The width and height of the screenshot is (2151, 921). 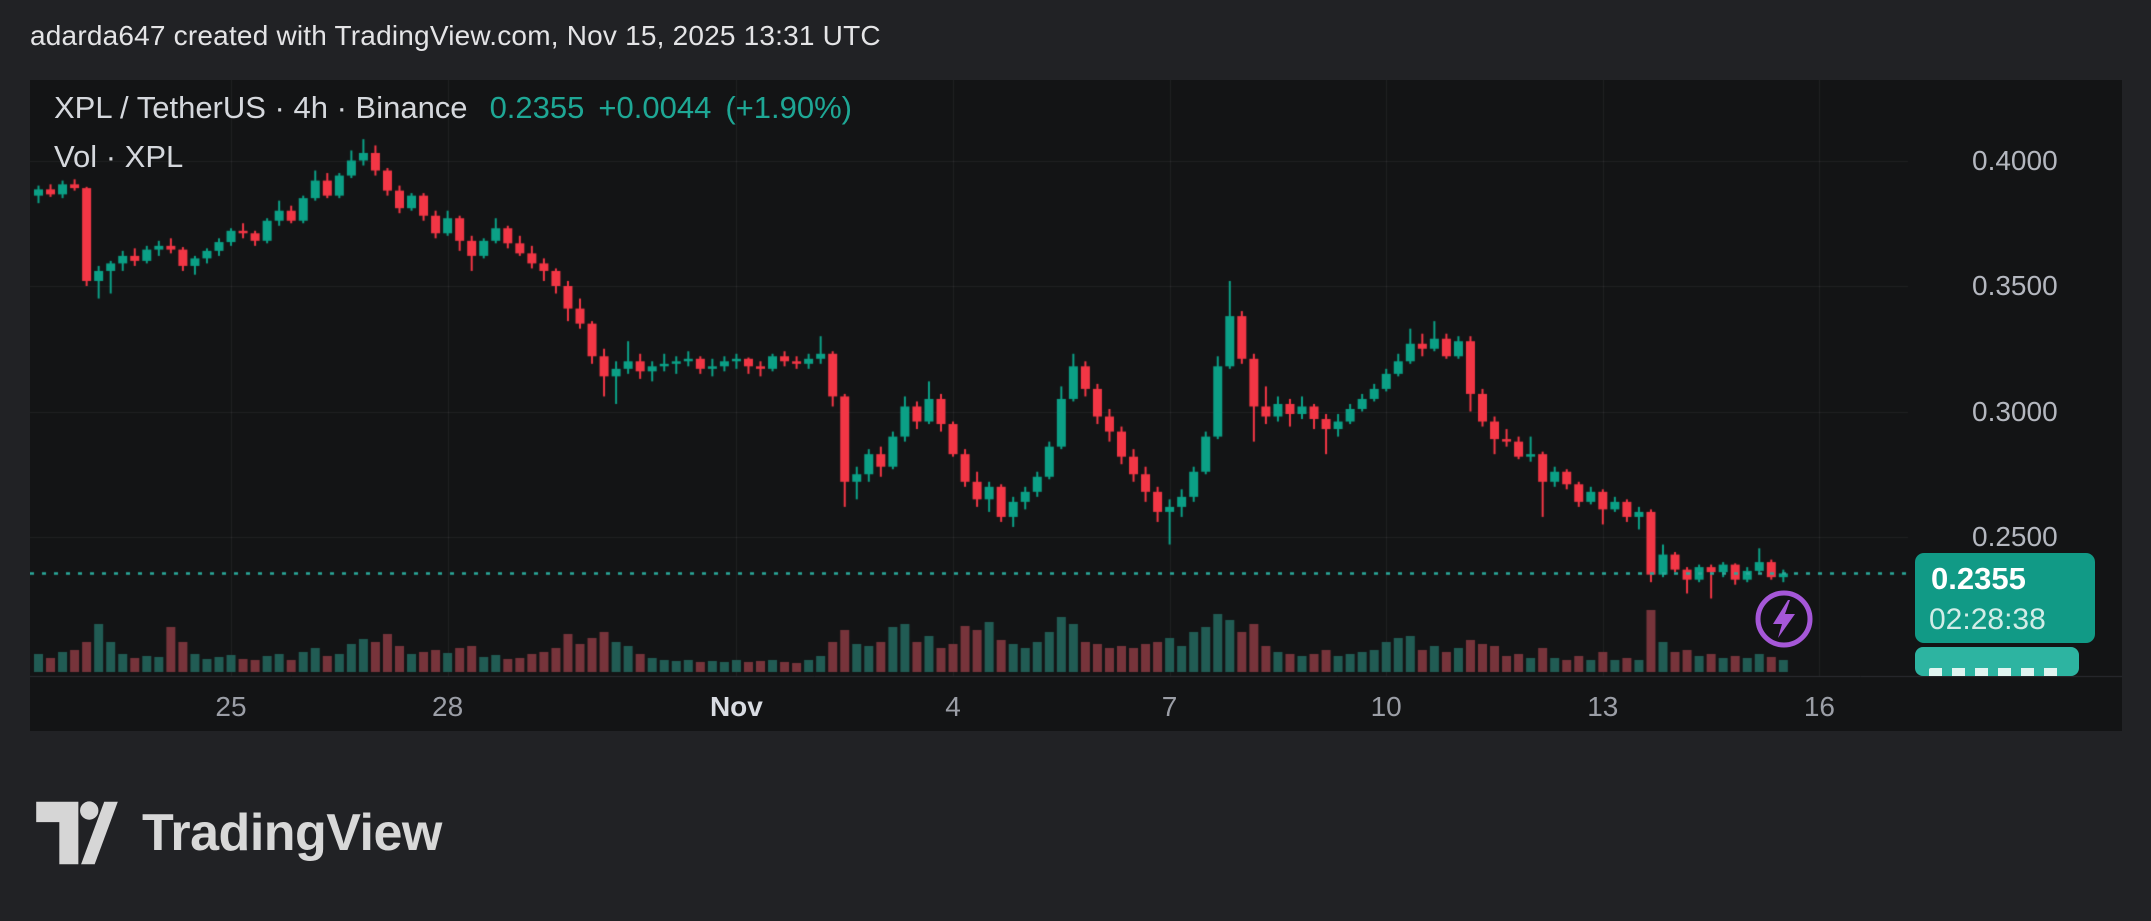 What do you see at coordinates (2005, 598) in the screenshot?
I see `current-price-badge: 0.2355 02:28:38` at bounding box center [2005, 598].